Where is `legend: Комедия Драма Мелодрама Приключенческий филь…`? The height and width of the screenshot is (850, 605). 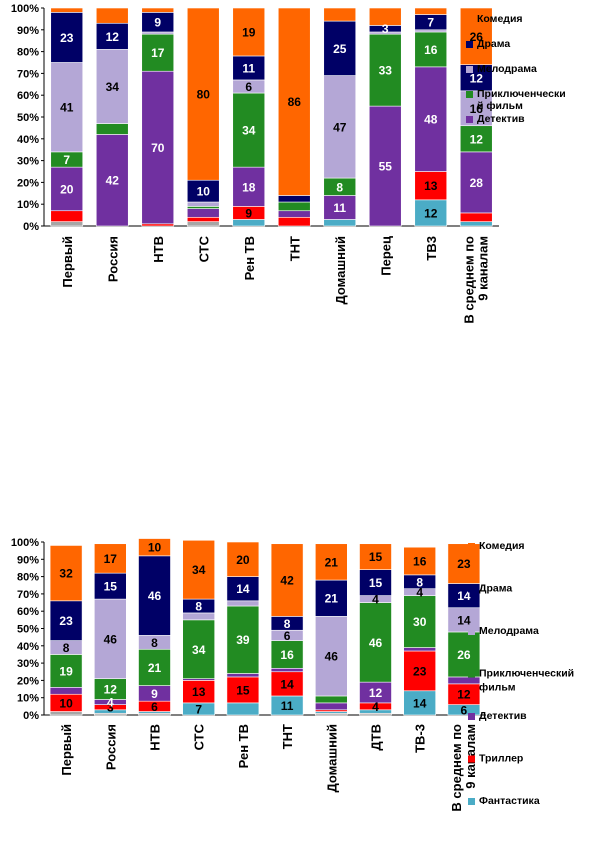
legend: Комедия Драма Мелодрама Приключенческий филь… is located at coordinates (521, 673).